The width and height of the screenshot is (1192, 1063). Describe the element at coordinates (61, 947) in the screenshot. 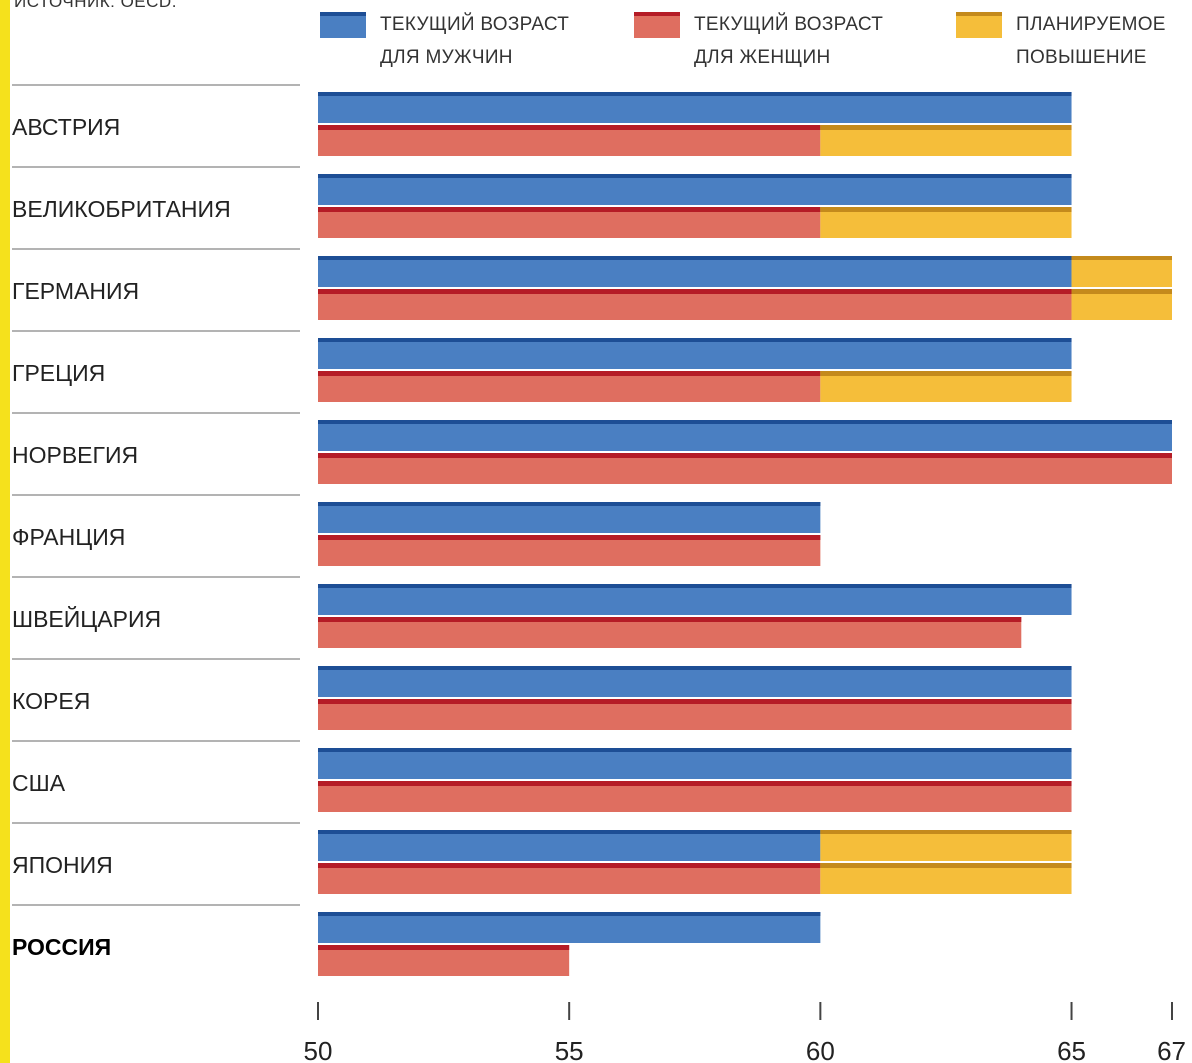

I see `country-label: РОССИЯ` at that location.